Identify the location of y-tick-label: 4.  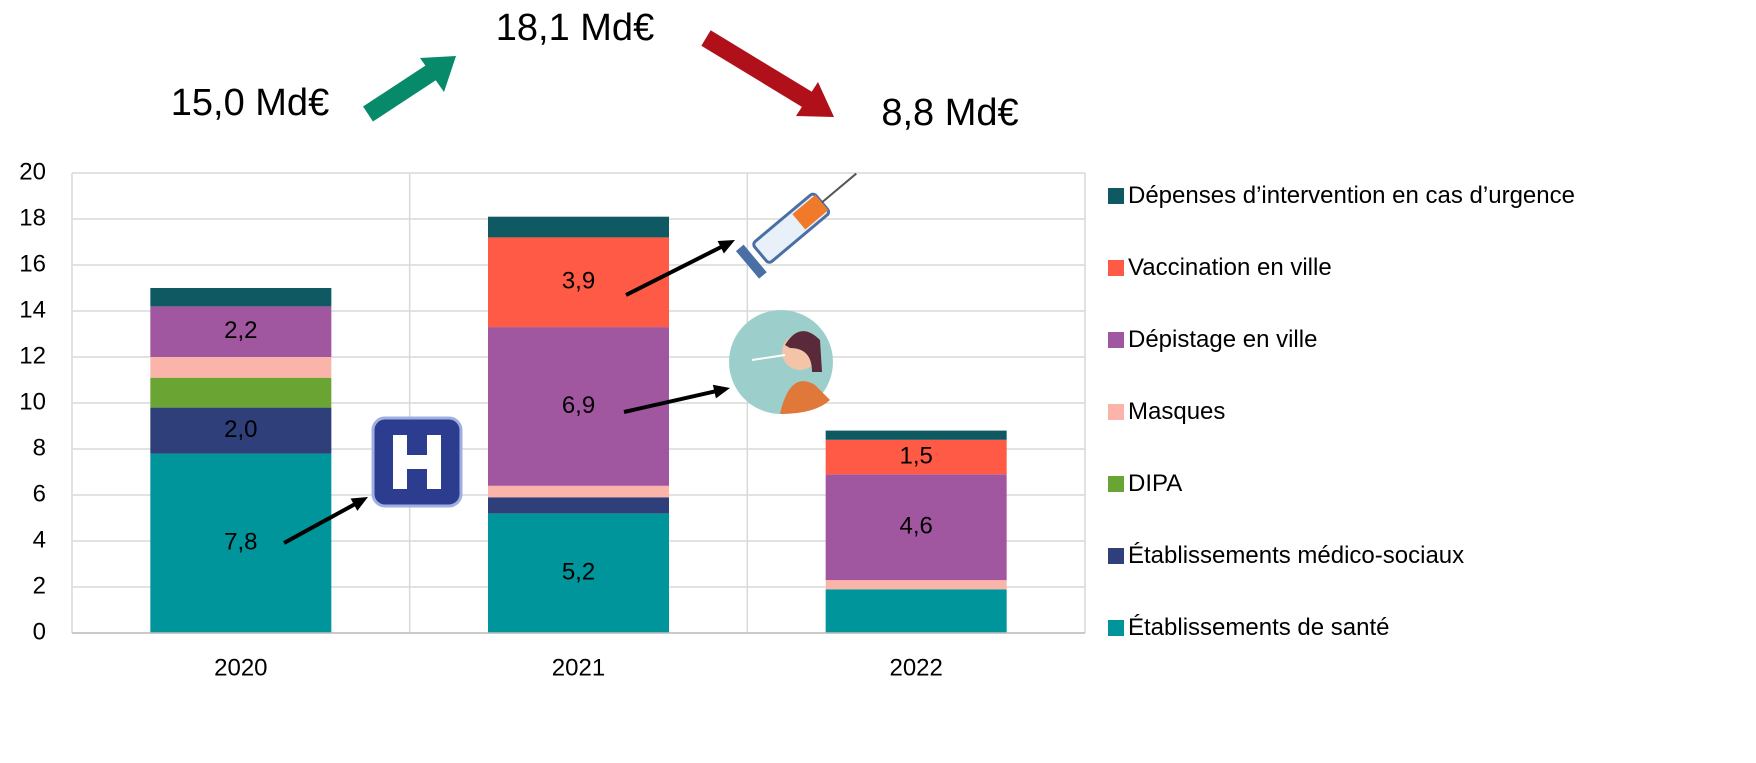
(39, 539).